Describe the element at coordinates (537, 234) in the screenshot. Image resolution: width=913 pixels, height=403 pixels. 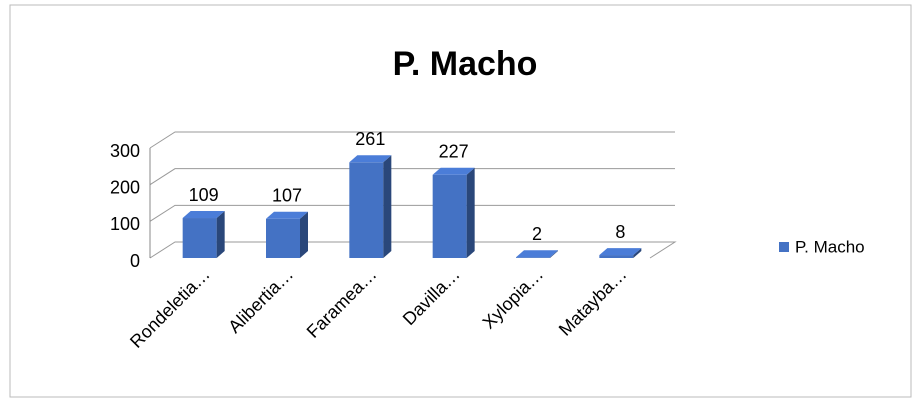
I see `data-label: 2` at that location.